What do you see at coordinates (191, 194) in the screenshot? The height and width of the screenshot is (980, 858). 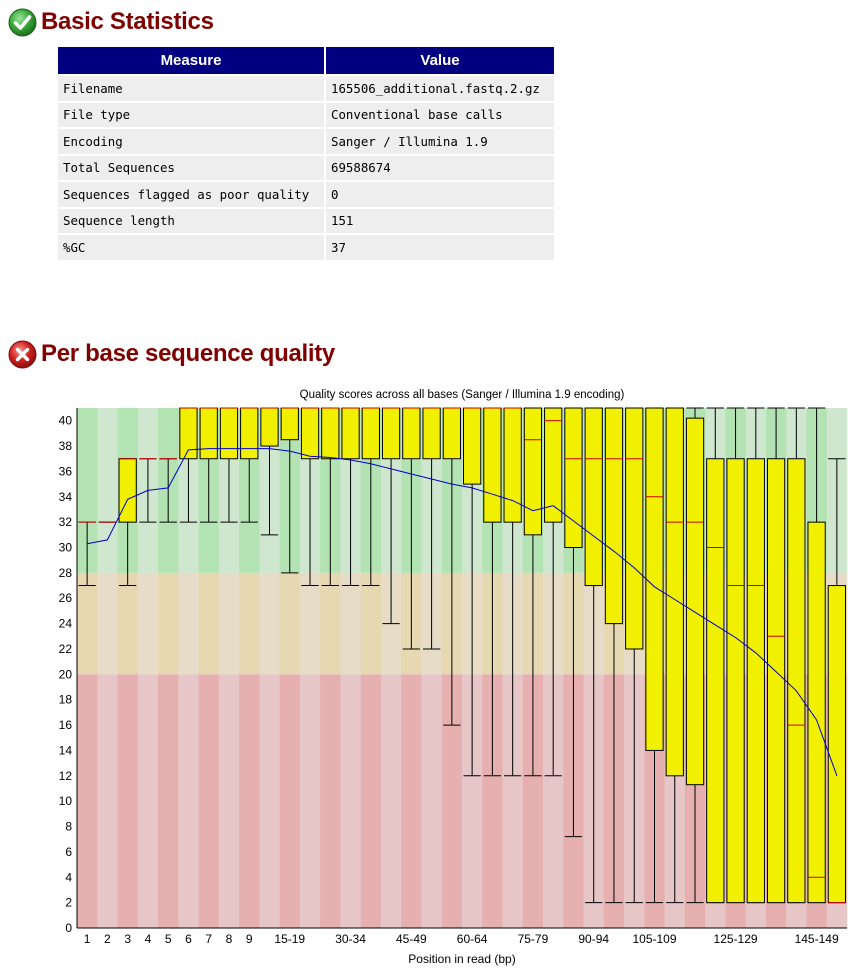 I see `measure-cell: Sequences flagged as poor quality` at bounding box center [191, 194].